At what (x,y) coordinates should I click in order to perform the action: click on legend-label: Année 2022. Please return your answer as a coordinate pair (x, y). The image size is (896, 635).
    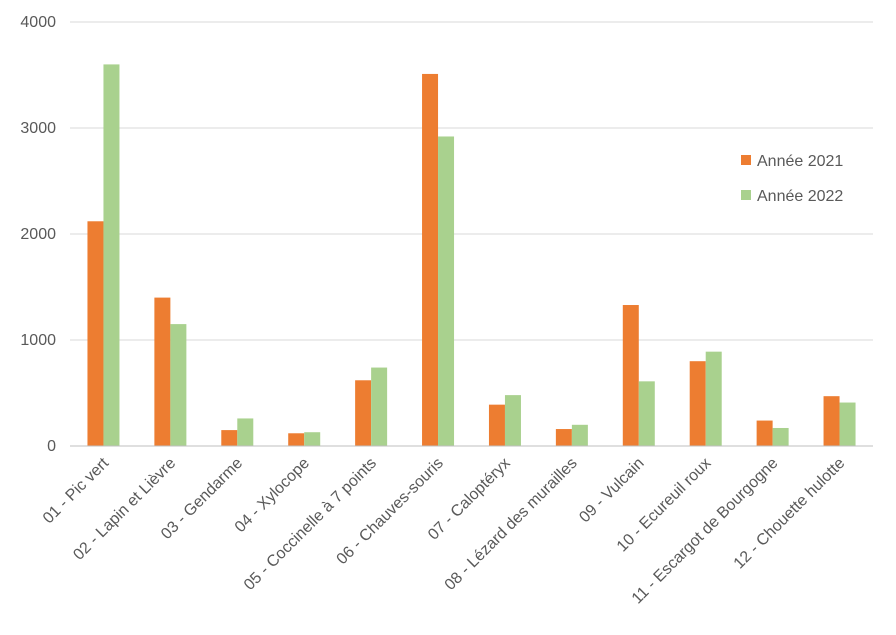
    Looking at the image, I should click on (800, 196).